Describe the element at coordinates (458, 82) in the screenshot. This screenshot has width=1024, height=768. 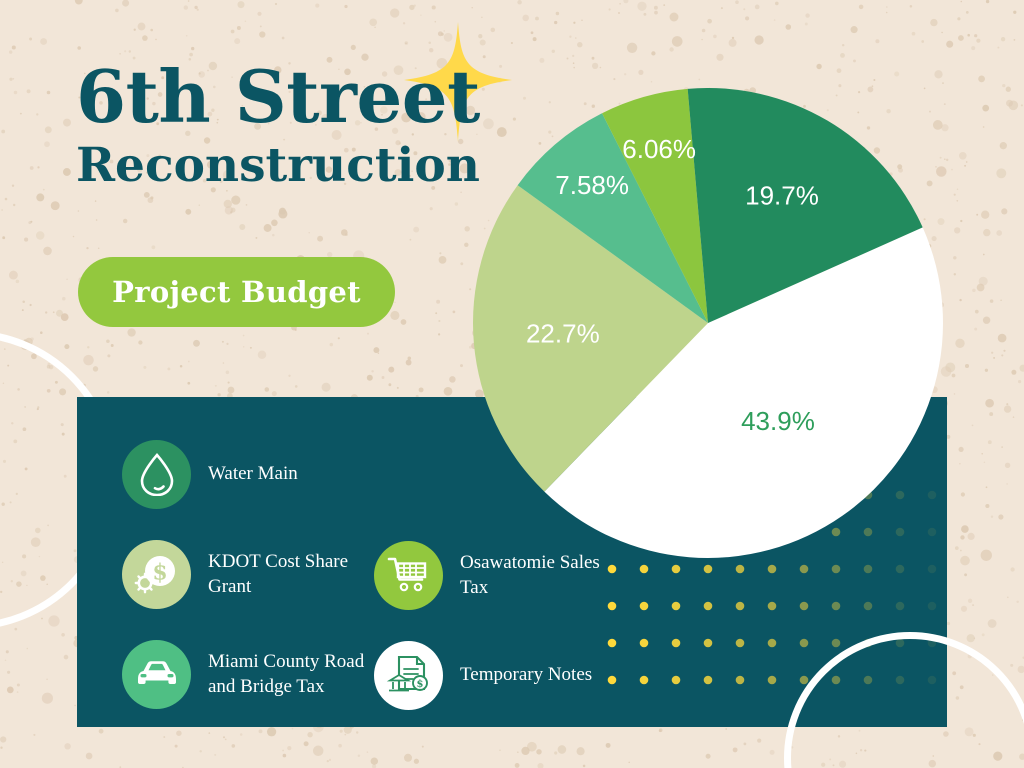
I see `sparkle-icon` at that location.